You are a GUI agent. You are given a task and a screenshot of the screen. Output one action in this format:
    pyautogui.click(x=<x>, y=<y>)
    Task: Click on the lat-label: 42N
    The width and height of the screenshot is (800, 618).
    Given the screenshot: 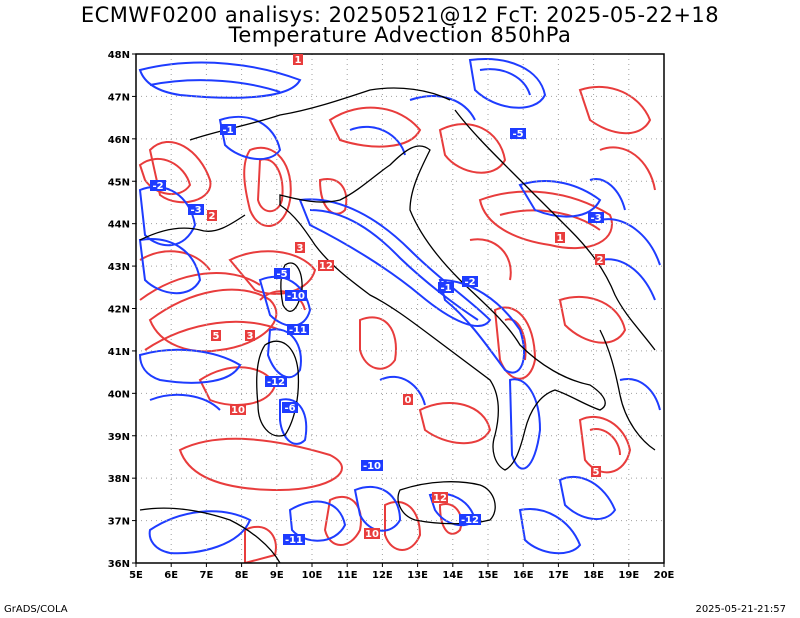 What is the action you would take?
    pyautogui.click(x=119, y=310)
    